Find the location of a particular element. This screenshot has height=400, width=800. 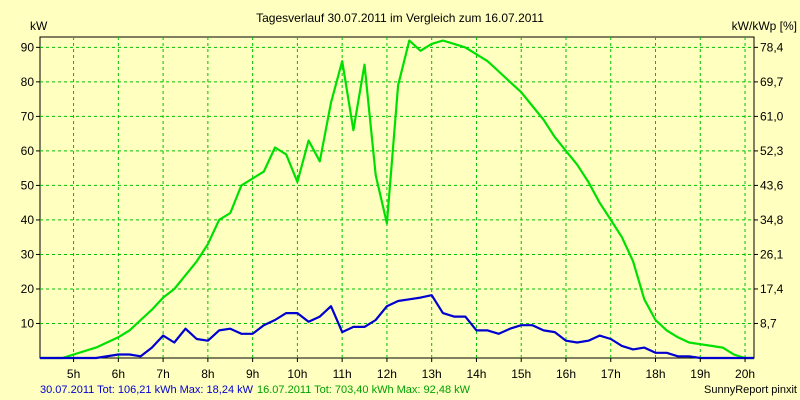

y2-tick-label: 69,7 is located at coordinates (772, 82).